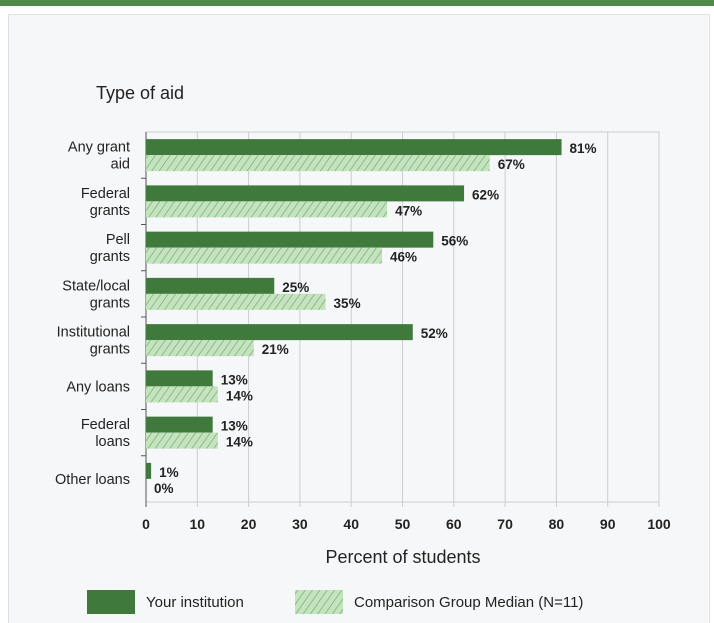  Describe the element at coordinates (249, 524) in the screenshot. I see `x-tick-label: 20` at that location.